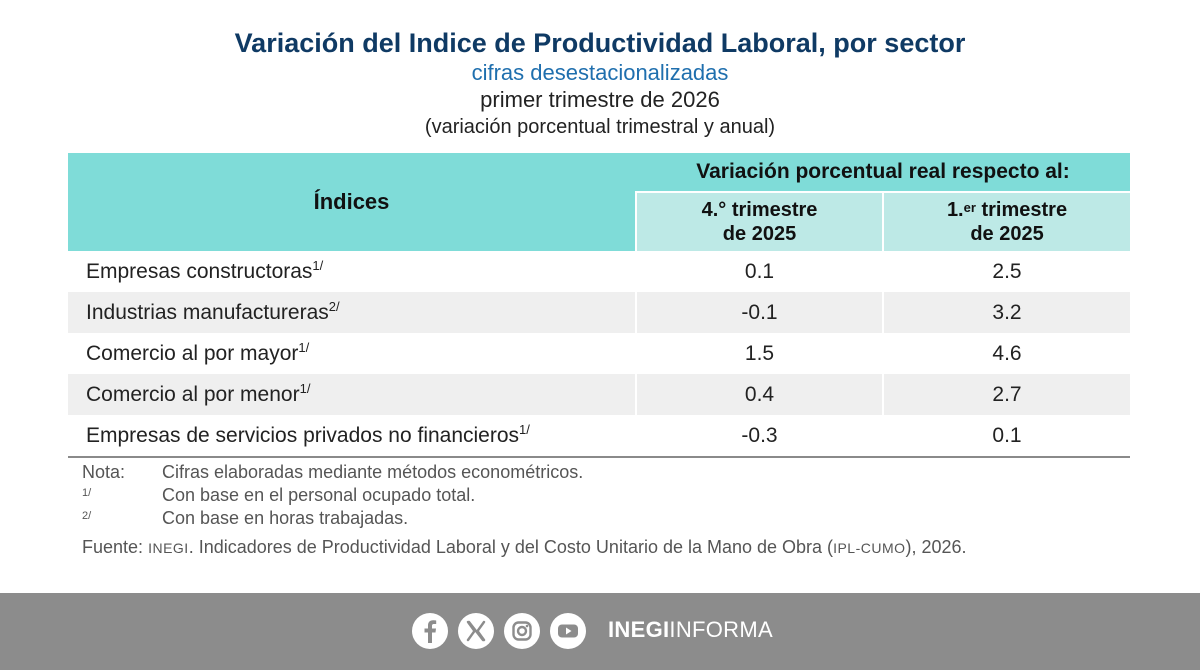 This screenshot has height=670, width=1200. Describe the element at coordinates (1007, 234) in the screenshot. I see `header-q1-line2: de 2025` at that location.